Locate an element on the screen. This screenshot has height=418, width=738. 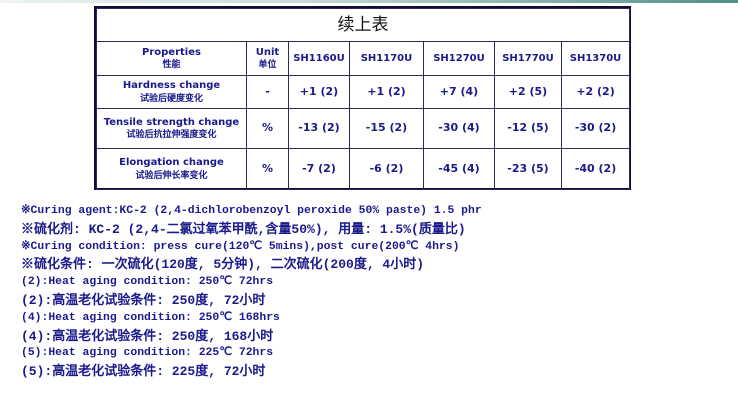
cell-value: -30 (4) is located at coordinates (459, 128).